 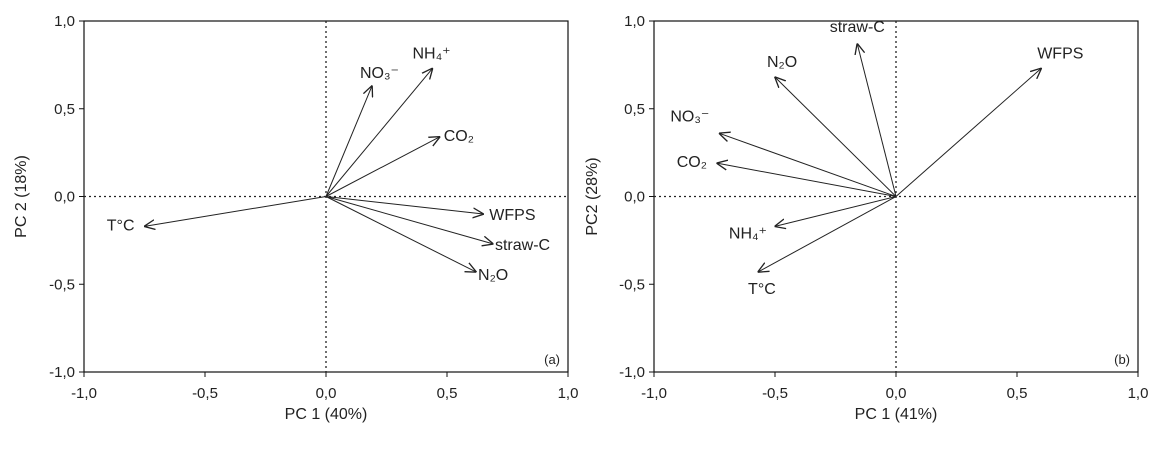 What do you see at coordinates (21, 196) in the screenshot?
I see `y-axis-label: PC 2 (18%)` at bounding box center [21, 196].